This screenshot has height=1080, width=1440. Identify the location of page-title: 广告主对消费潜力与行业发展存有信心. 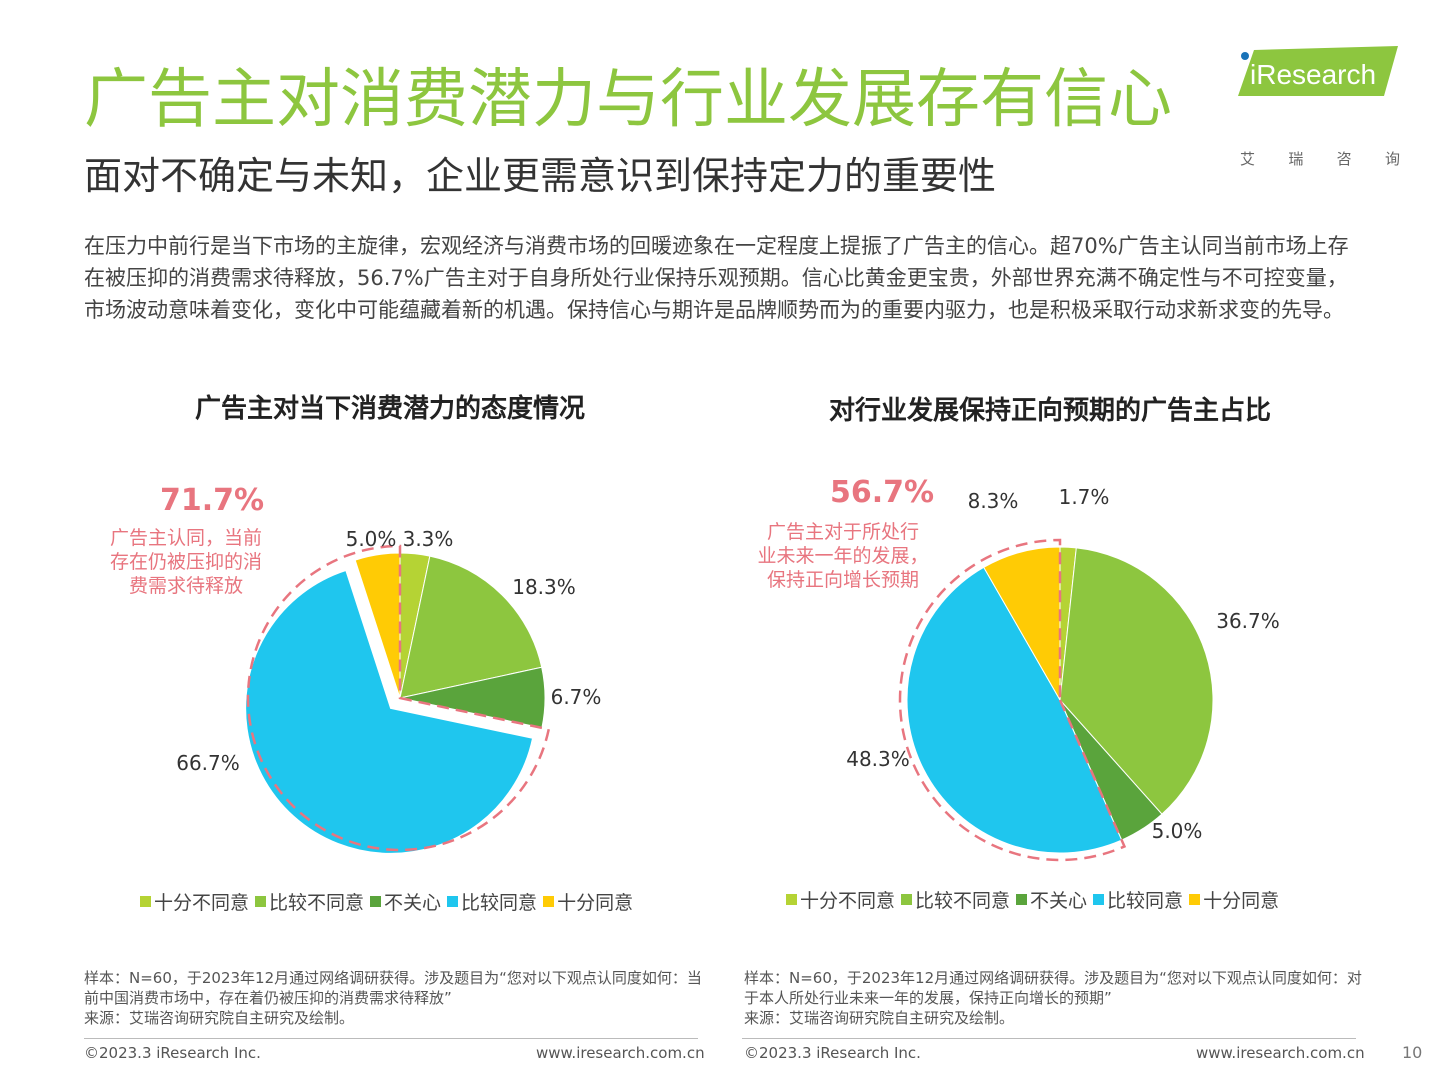
(628, 100).